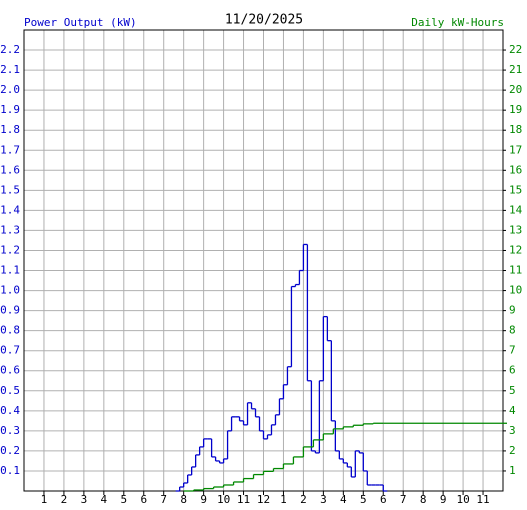  Describe the element at coordinates (10, 390) in the screenshot. I see `y-tick-label: 0.5` at that location.